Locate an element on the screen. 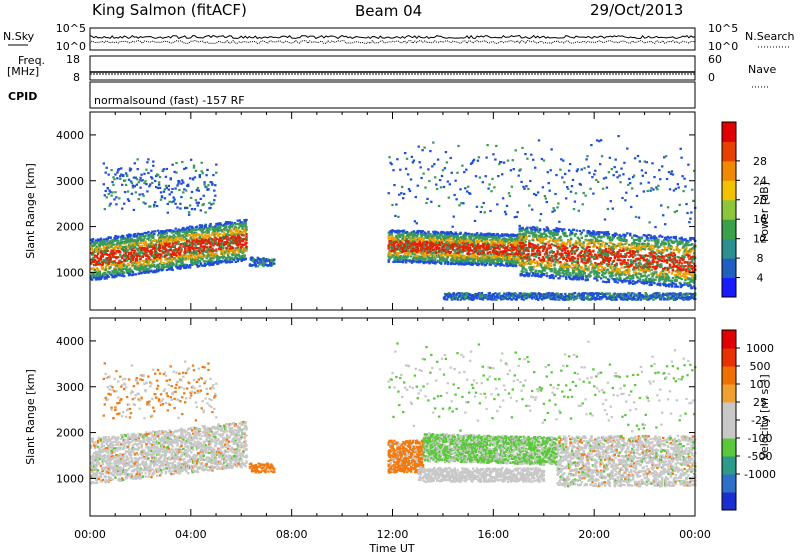 The image size is (800, 554). noise-right-tick-top: 10^5 is located at coordinates (723, 28).